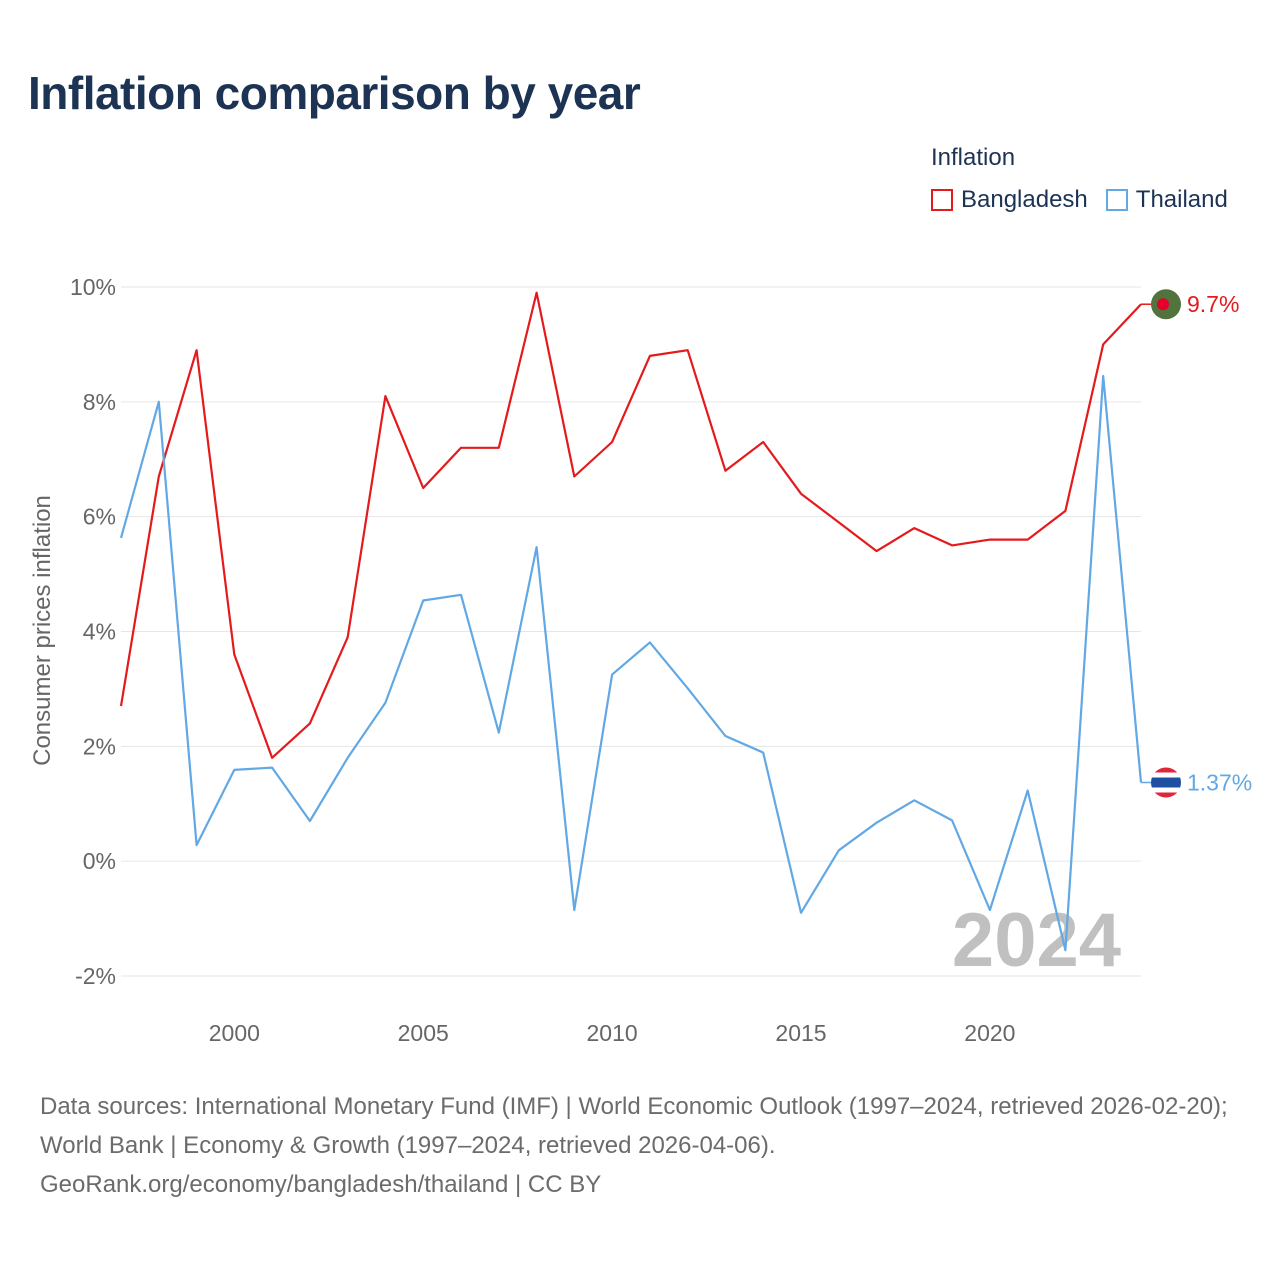 This screenshot has width=1280, height=1280. Describe the element at coordinates (1036, 940) in the screenshot. I see `current-year-watermark: 2024` at that location.